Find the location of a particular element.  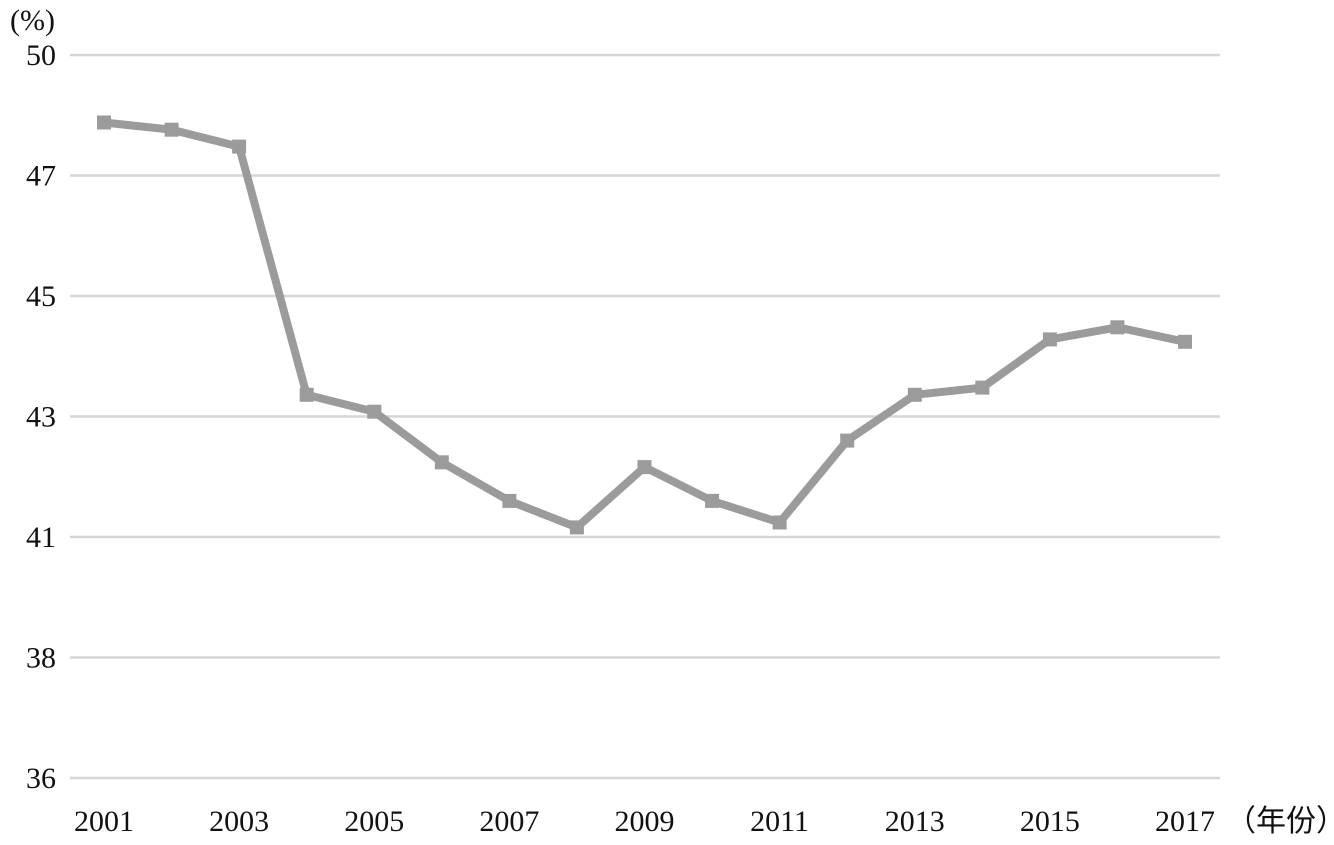

x-tick-label: 2009 is located at coordinates (645, 821).